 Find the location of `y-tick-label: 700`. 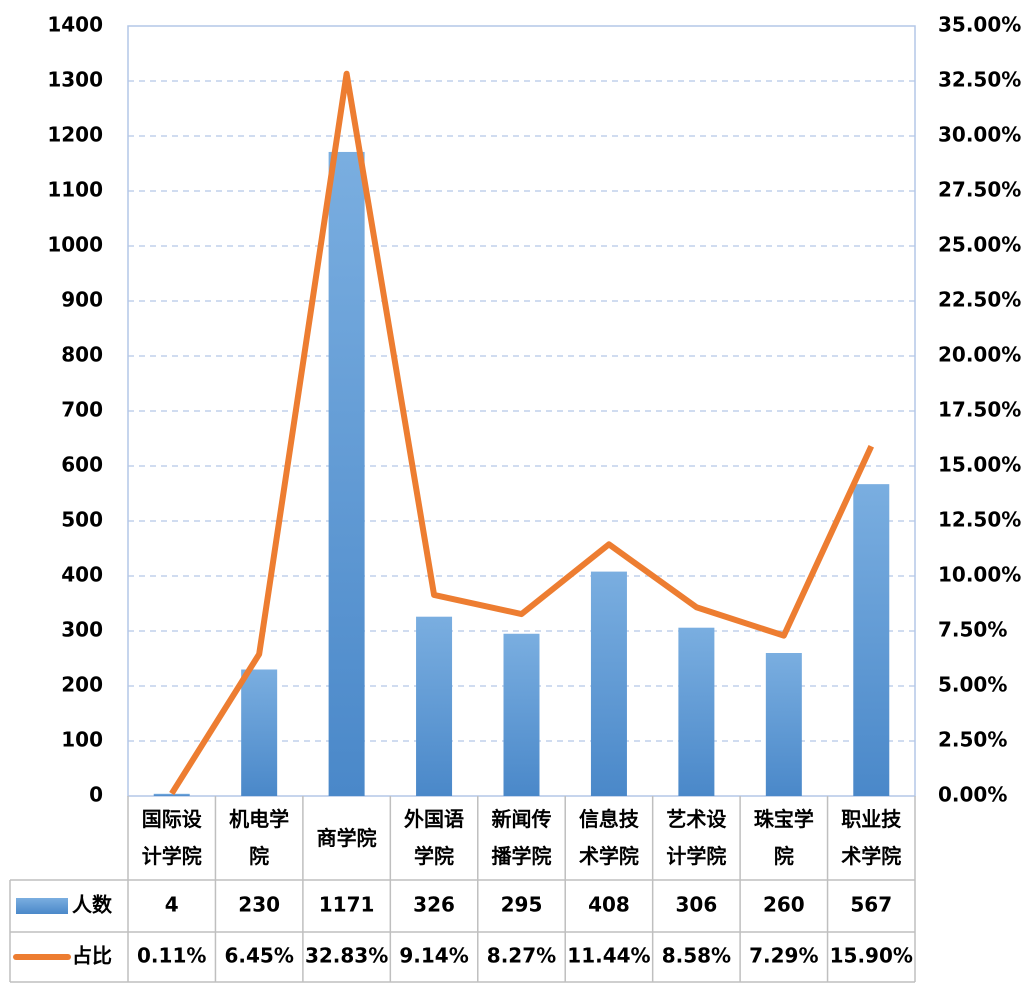

y-tick-label: 700 is located at coordinates (82, 410).